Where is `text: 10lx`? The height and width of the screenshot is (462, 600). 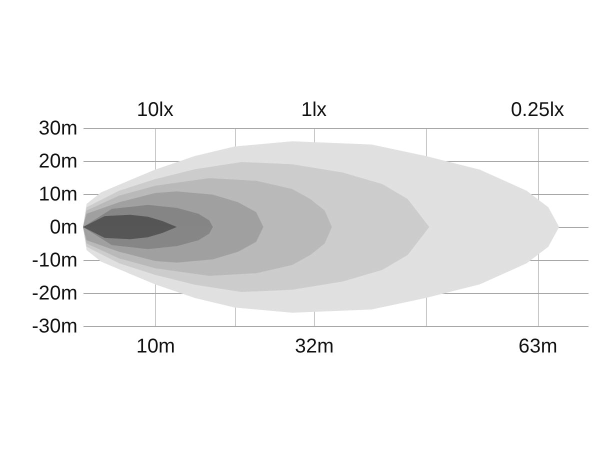
text: 10lx is located at coordinates (155, 110).